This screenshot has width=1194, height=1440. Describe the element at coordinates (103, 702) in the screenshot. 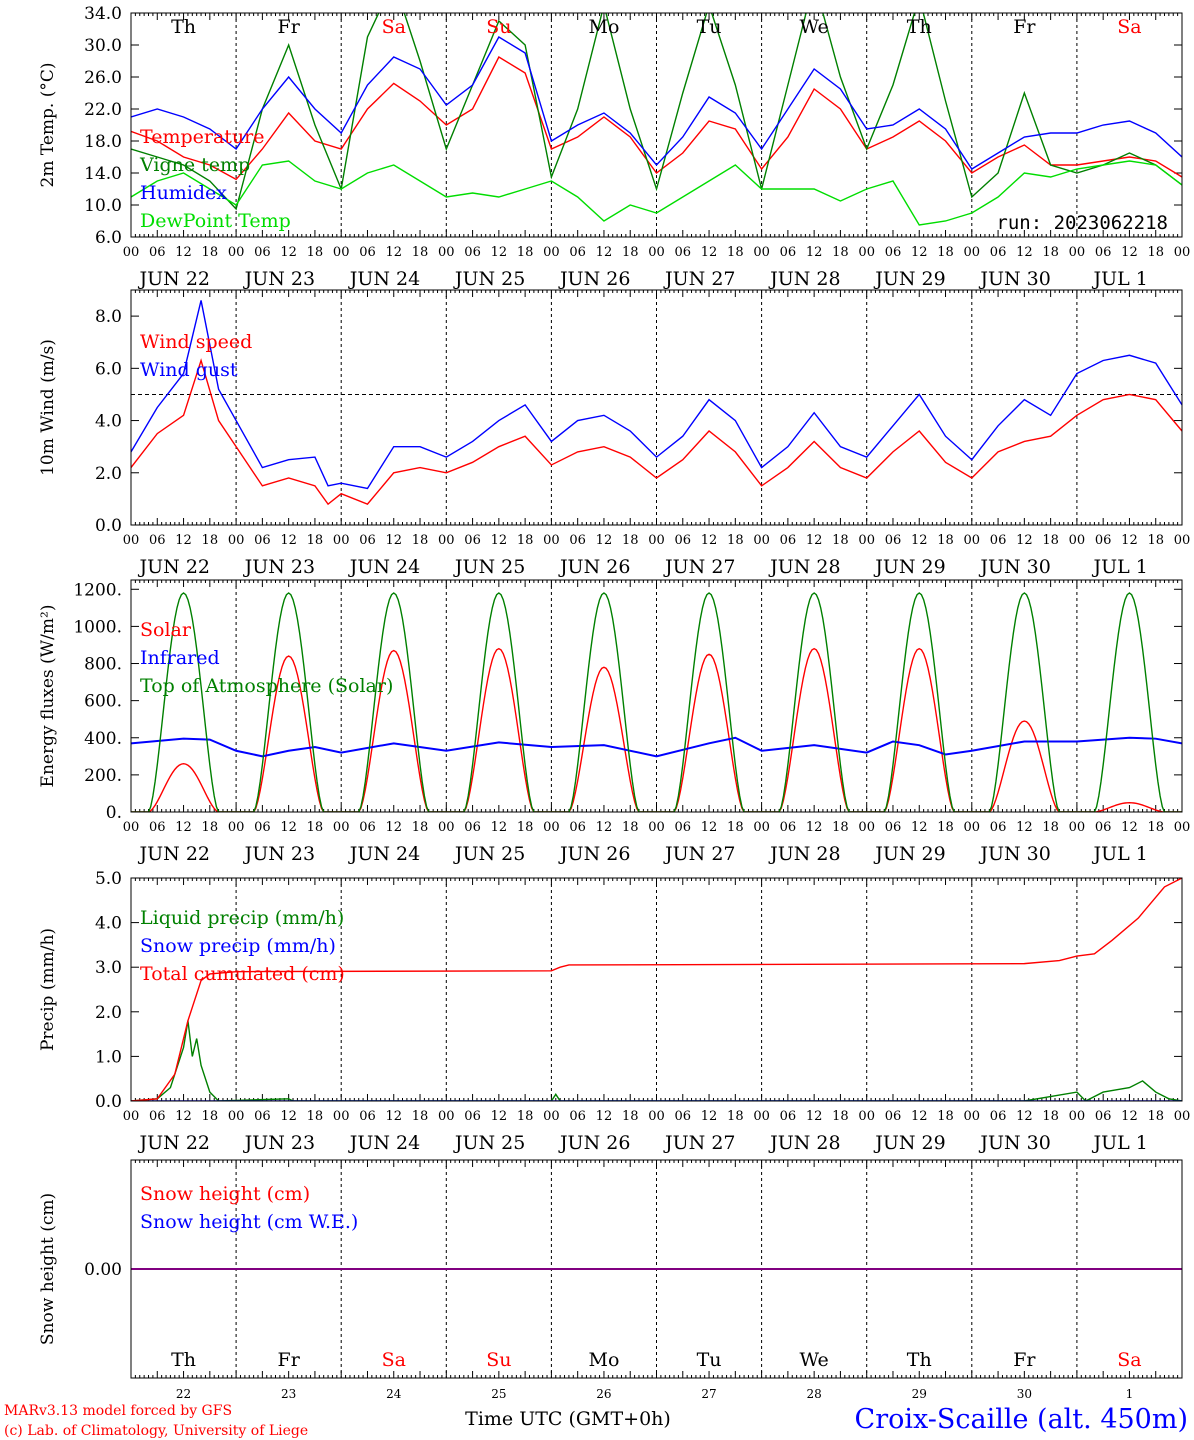

I see `y-tick-label: 600.` at that location.